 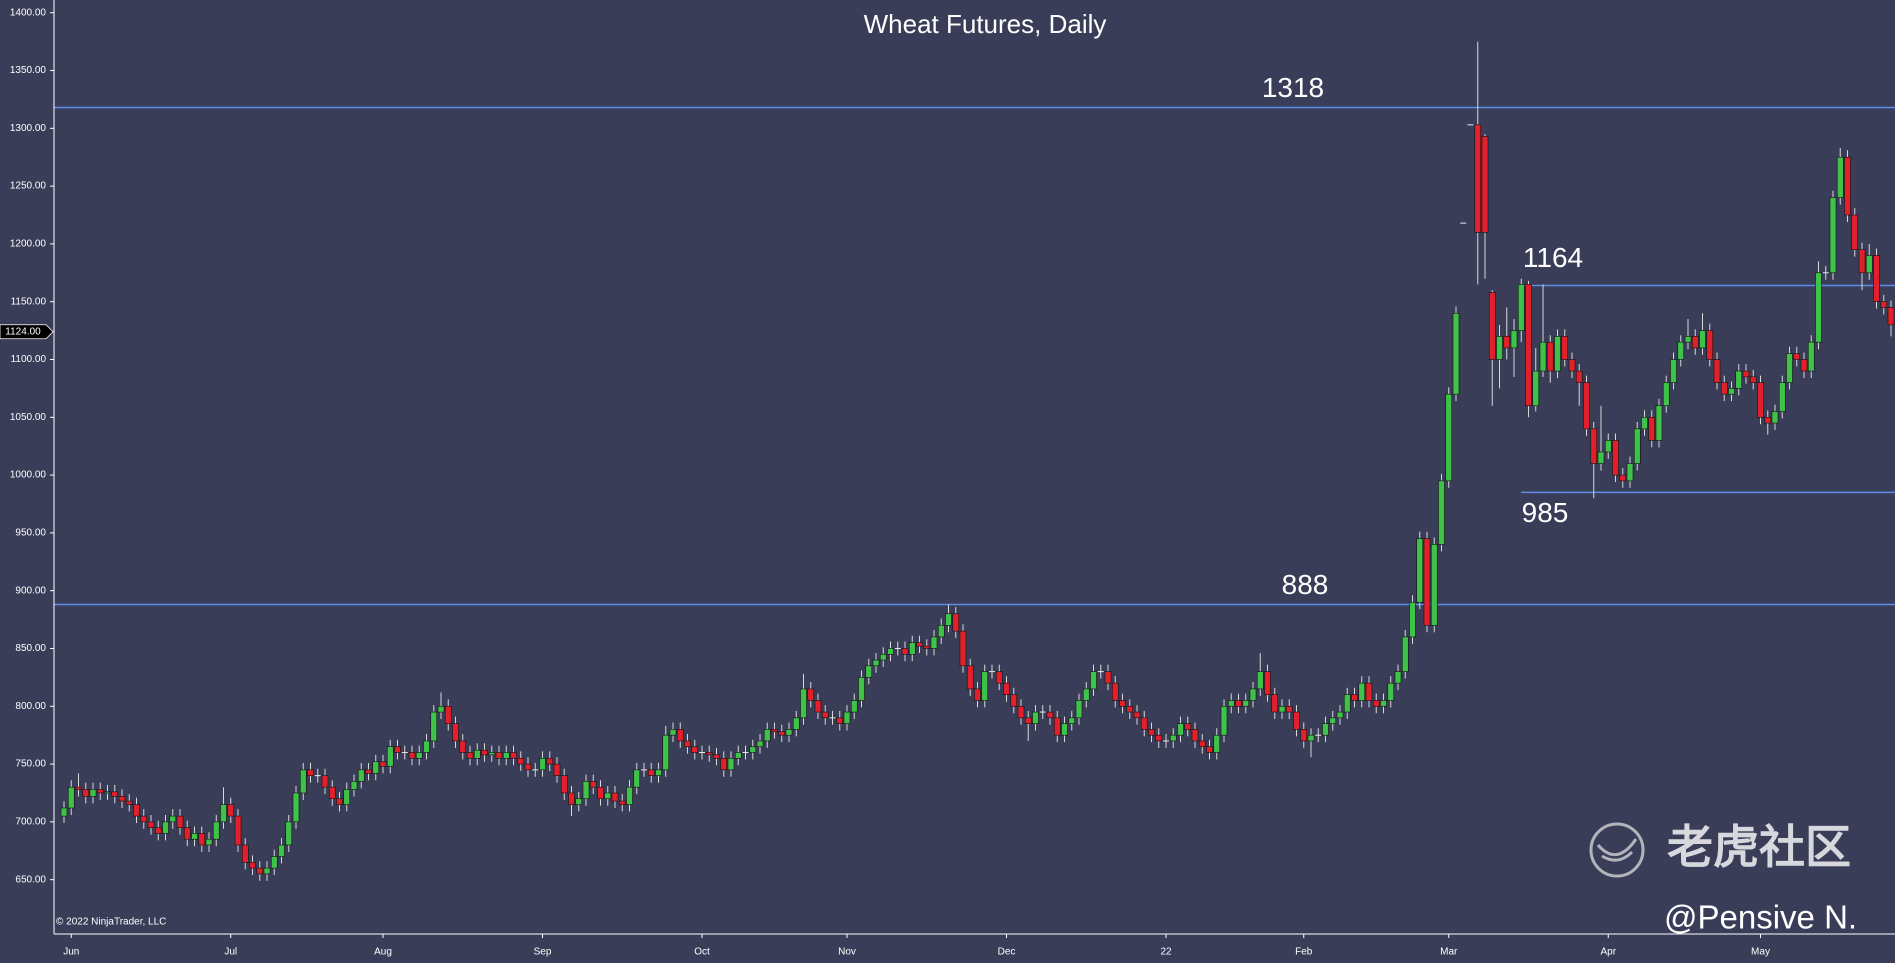 I want to click on y-tick-label: 1150.00, so click(x=29, y=301).